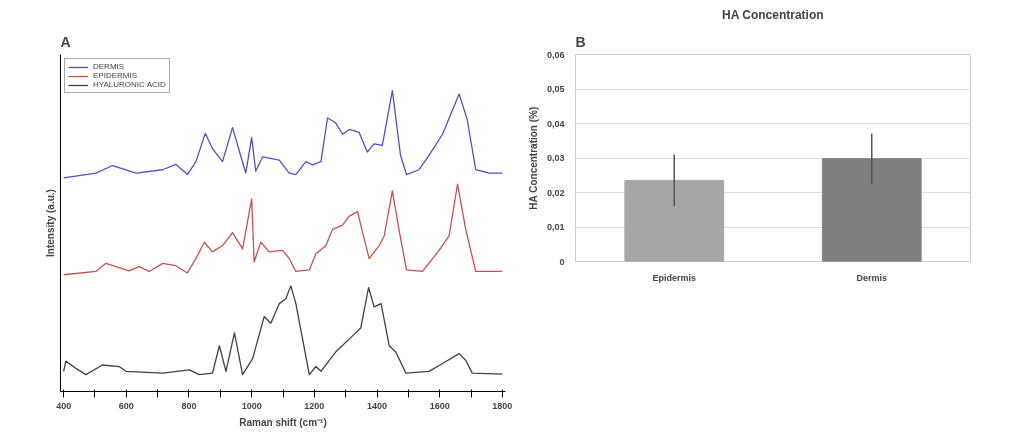 This screenshot has width=1010, height=437. Describe the element at coordinates (65, 41) in the screenshot. I see `text: A` at that location.